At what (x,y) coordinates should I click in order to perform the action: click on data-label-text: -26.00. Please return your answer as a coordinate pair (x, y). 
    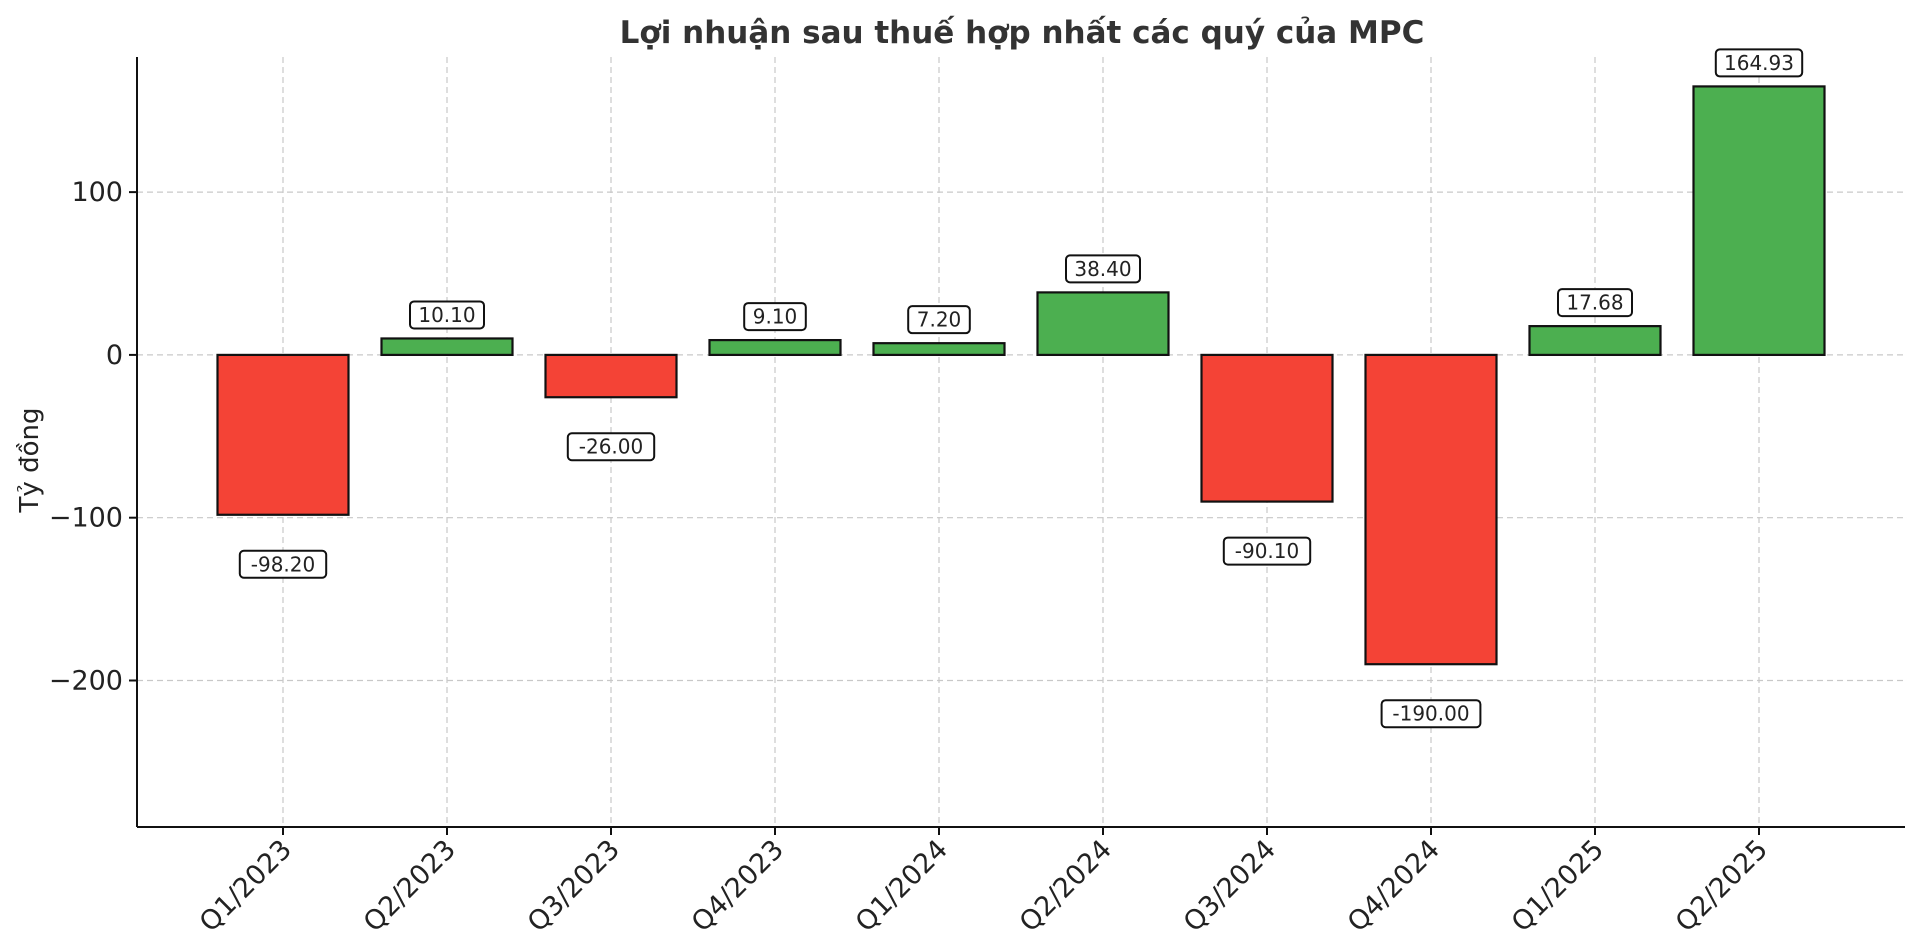
    Looking at the image, I should click on (611, 447).